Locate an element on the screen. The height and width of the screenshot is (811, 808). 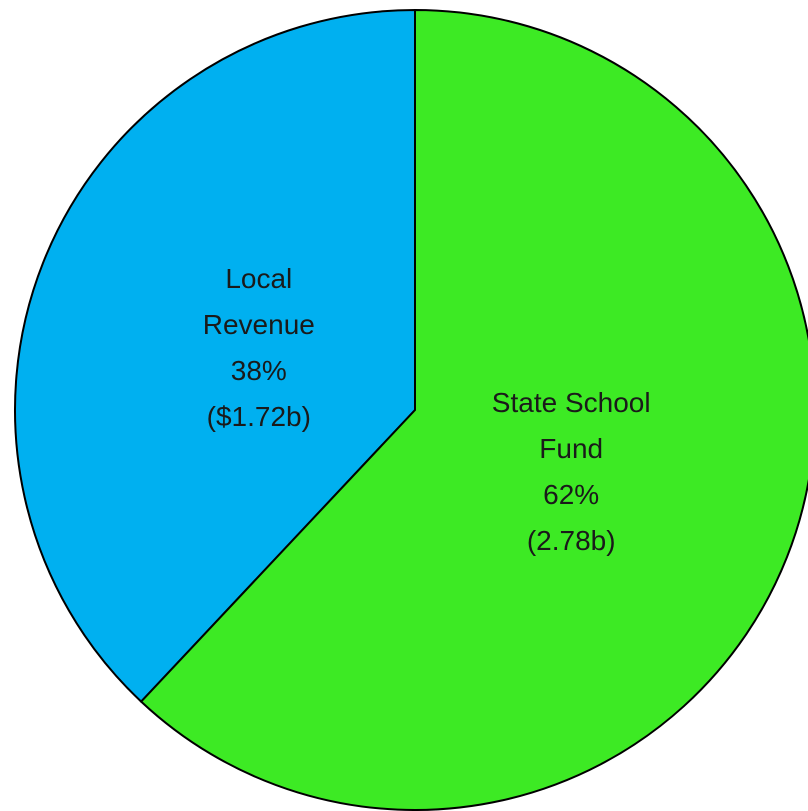
slice-name: Local Revenue is located at coordinates (258, 302).